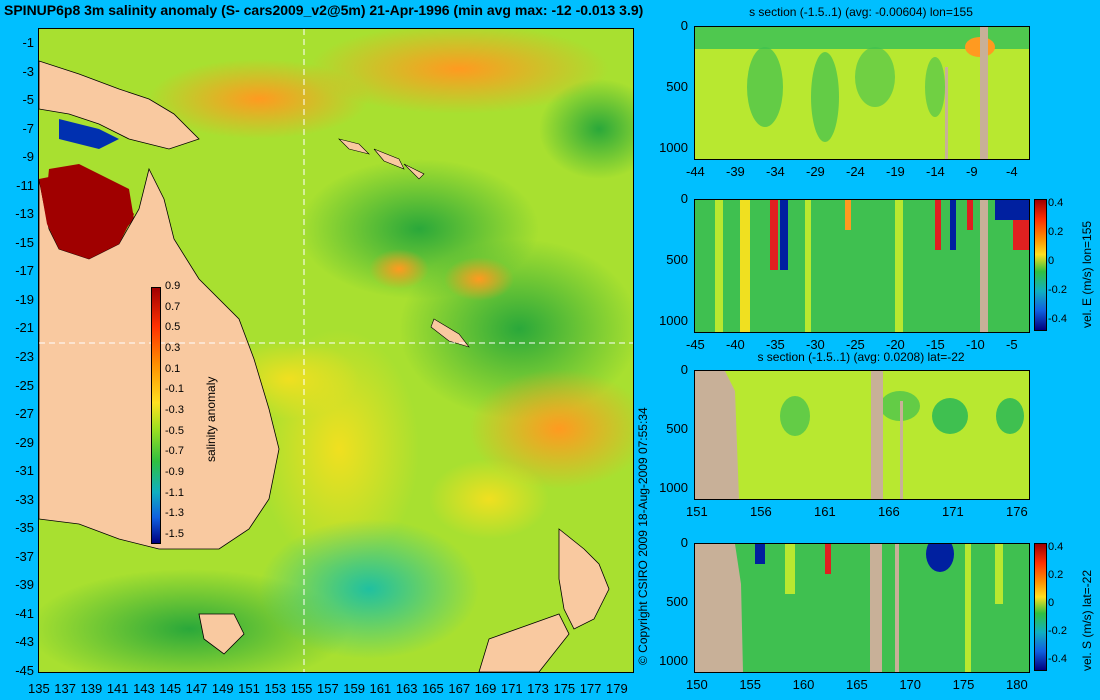  I want to click on section-2-colorbar, so click(1040, 265).